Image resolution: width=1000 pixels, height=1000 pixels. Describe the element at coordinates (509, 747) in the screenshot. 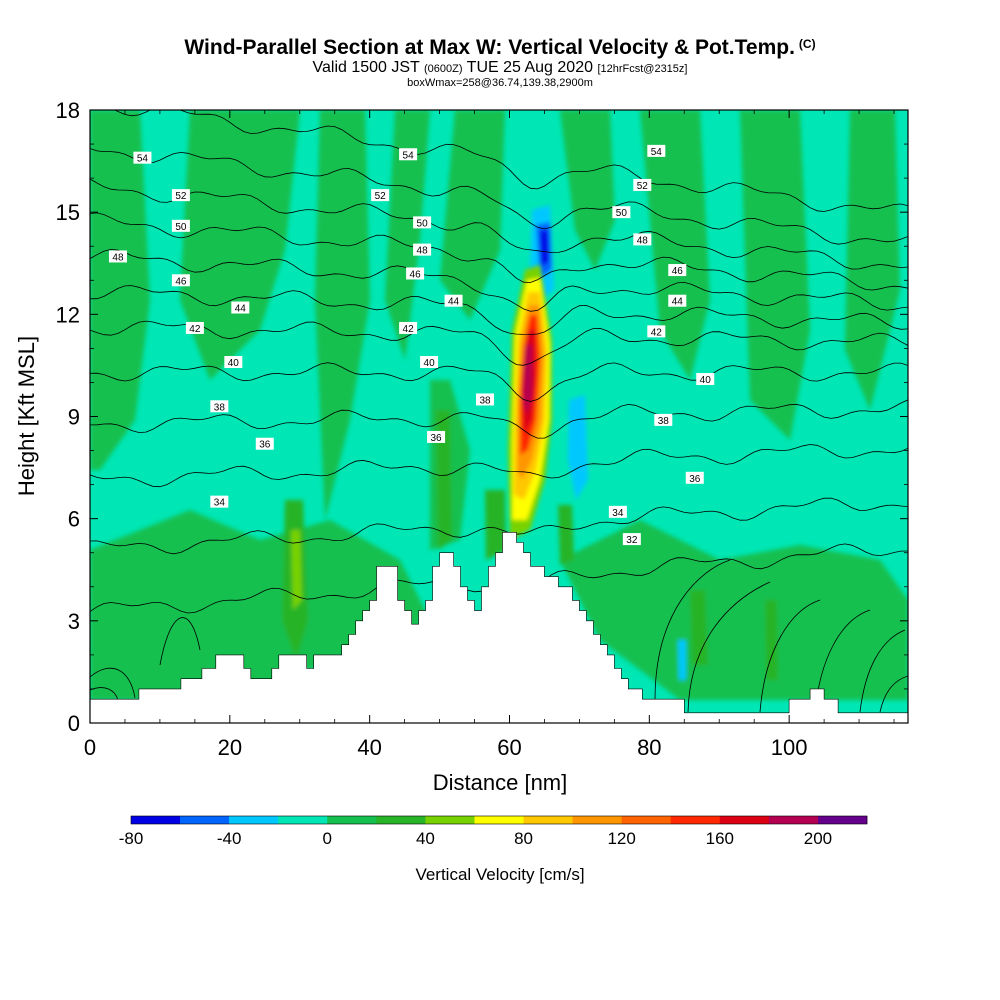

I see `x-tick-label: 60` at that location.